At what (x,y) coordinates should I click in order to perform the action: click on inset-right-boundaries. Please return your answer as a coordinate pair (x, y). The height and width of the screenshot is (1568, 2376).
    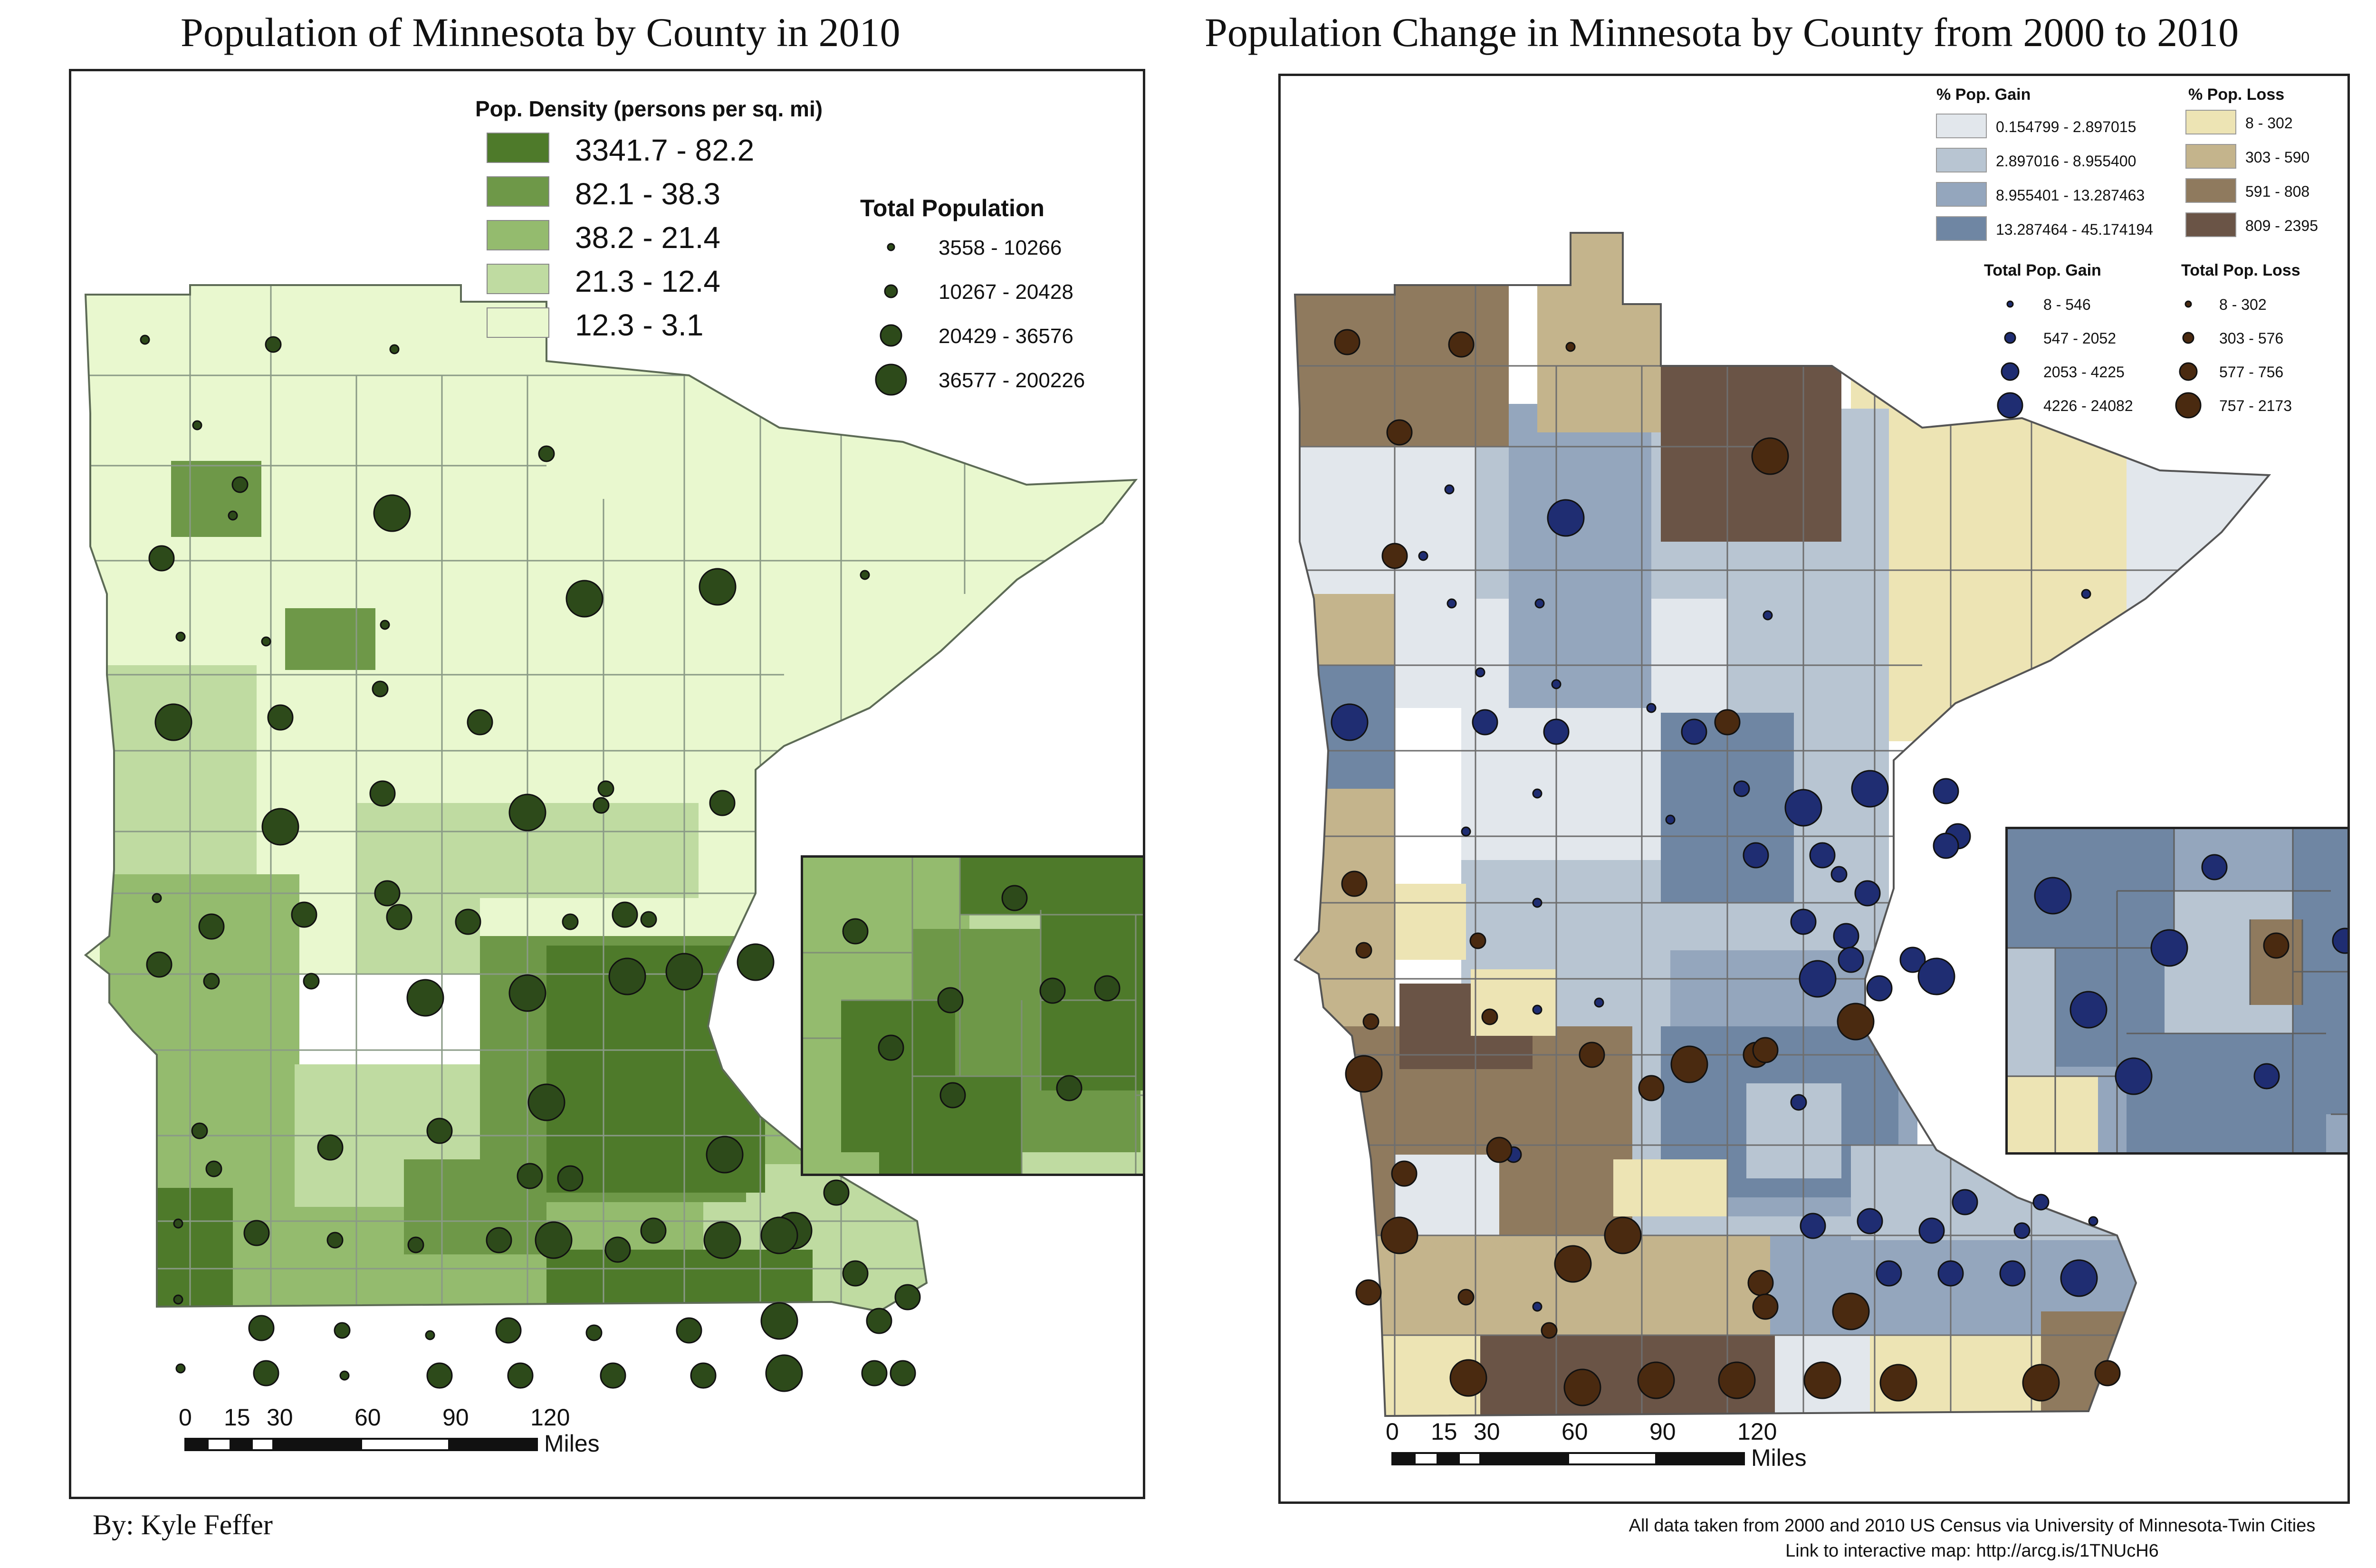
    Looking at the image, I should click on (2177, 991).